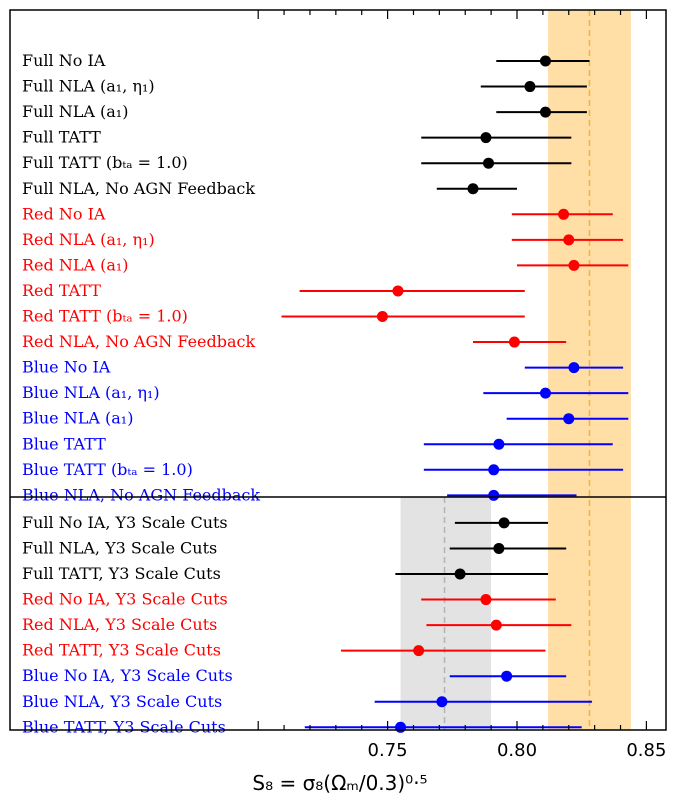 The height and width of the screenshot is (808, 678). Describe the element at coordinates (307, 701) in the screenshot. I see `row-25: Blue NLA, Y3 Scale Cuts` at that location.